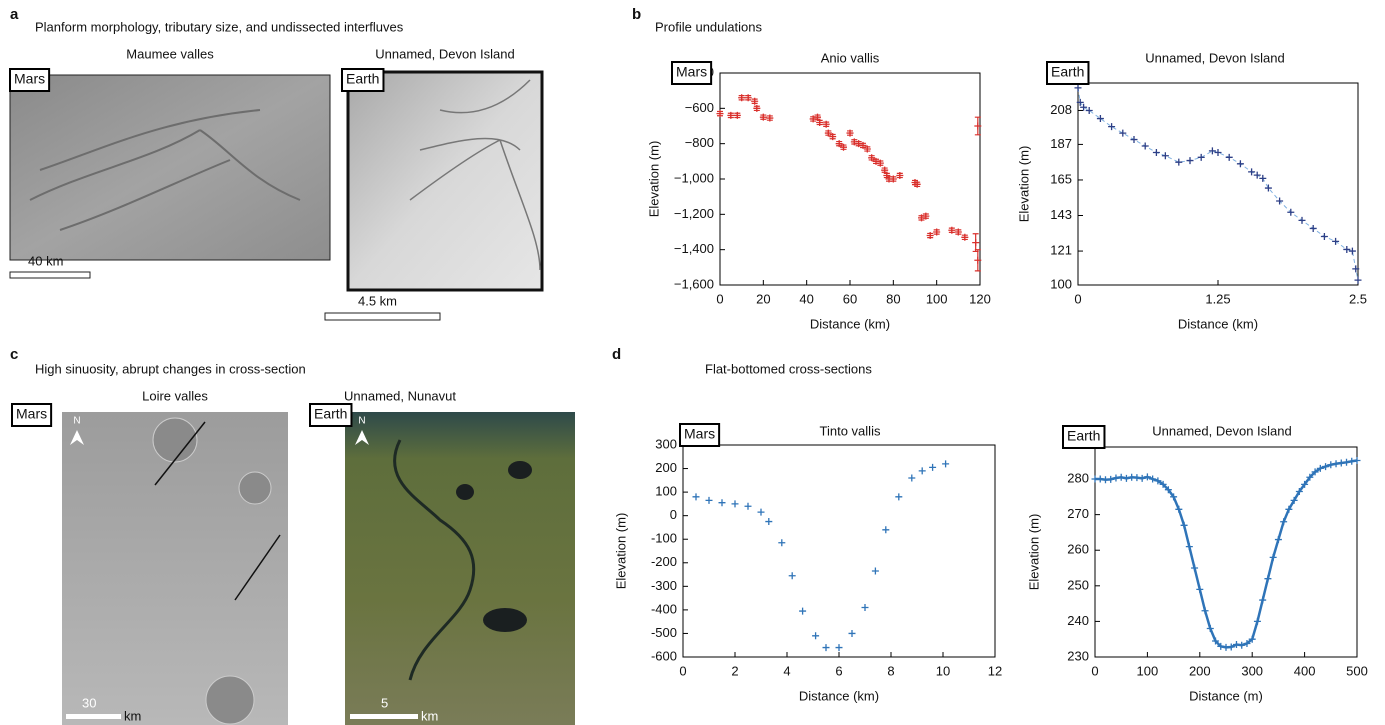 The image size is (1385, 725). Describe the element at coordinates (666, 467) in the screenshot. I see `y-tick-label: 200` at that location.